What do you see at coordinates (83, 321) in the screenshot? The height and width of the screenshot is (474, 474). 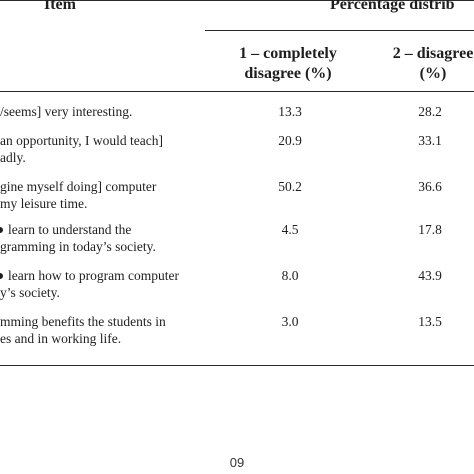 I see `row-6-item-line1: mming benefits the students in` at bounding box center [83, 321].